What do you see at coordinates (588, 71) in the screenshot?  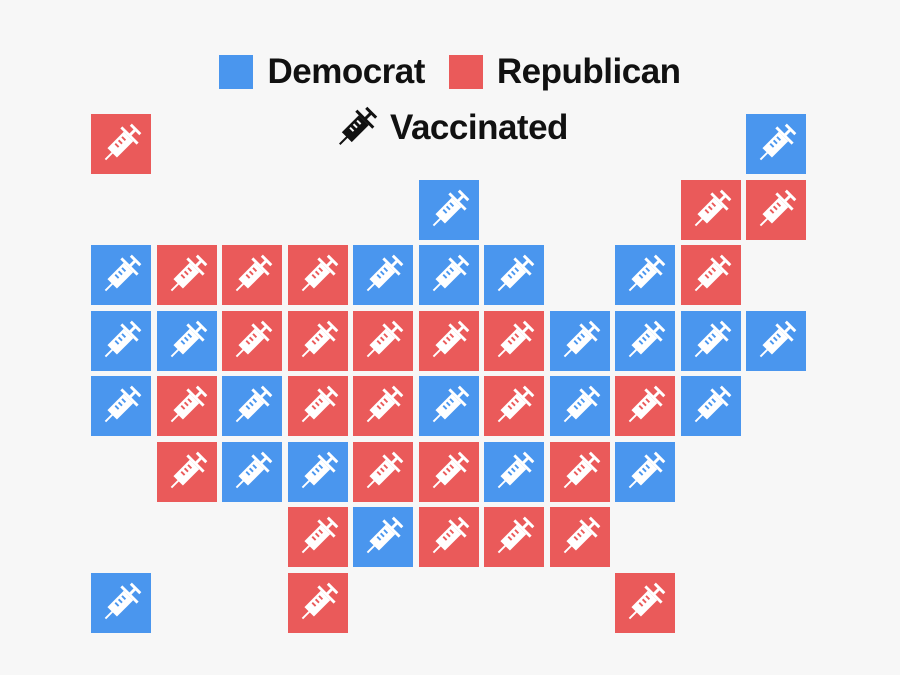 I see `legend-republican-label: Republican` at bounding box center [588, 71].